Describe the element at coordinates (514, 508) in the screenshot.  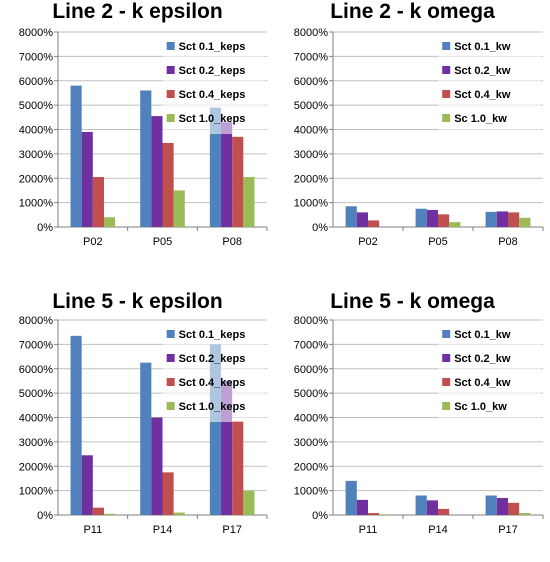
I see `bar-sct-0-4-kw-p17` at that location.